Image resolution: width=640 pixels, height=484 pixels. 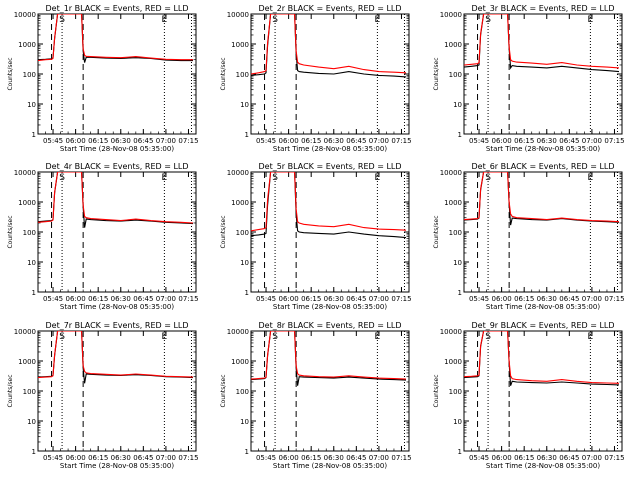 What do you see at coordinates (329, 166) in the screenshot?
I see `panel-title: Det_5r BLACK = Events, RED = LLD` at bounding box center [329, 166].